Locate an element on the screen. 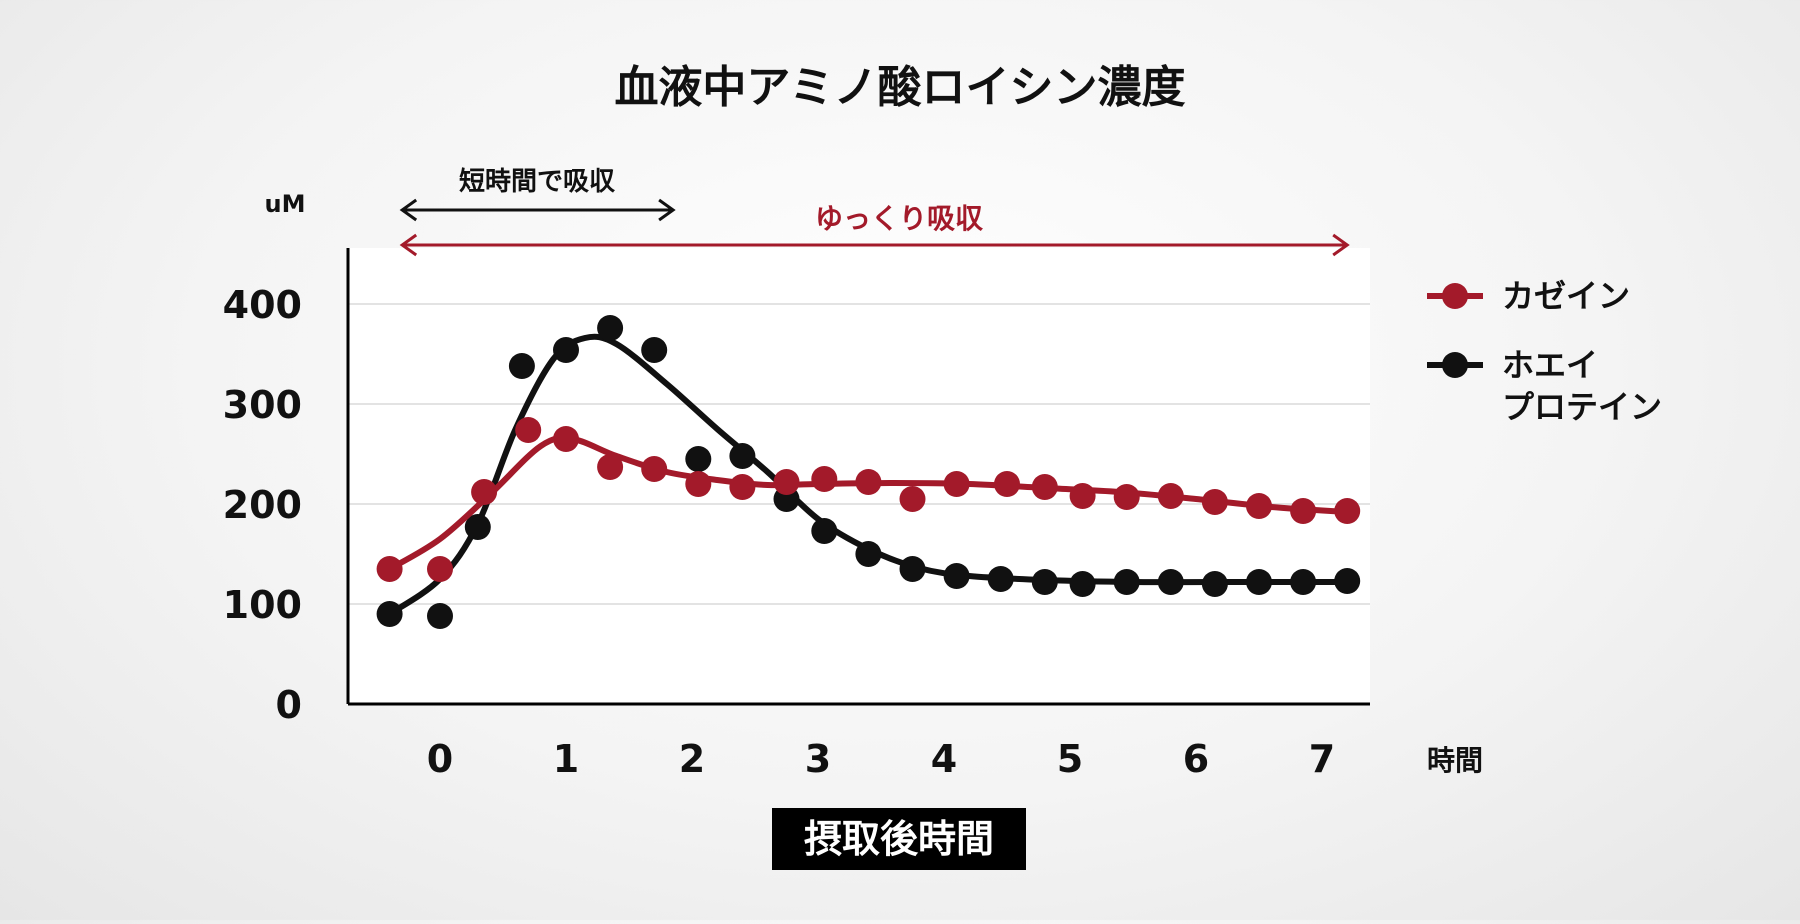 The image size is (1800, 924). y-tick-labels: 0 100 200 300 400 is located at coordinates (262, 505).